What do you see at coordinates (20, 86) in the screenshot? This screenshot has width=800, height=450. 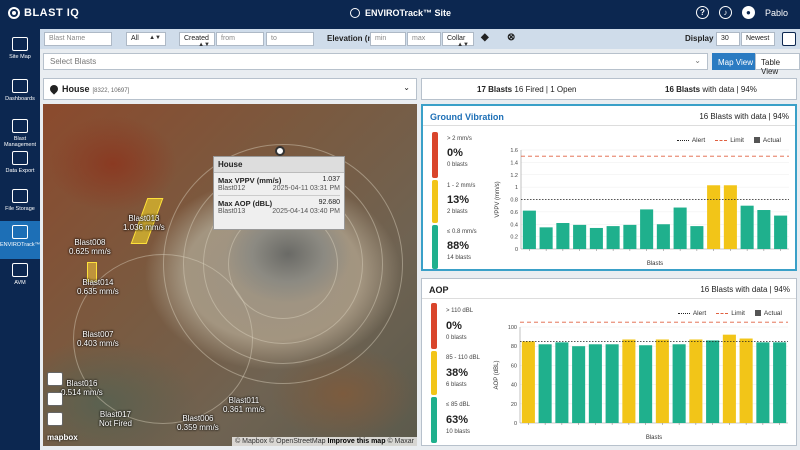 I see `dashboards-icon` at bounding box center [20, 86].